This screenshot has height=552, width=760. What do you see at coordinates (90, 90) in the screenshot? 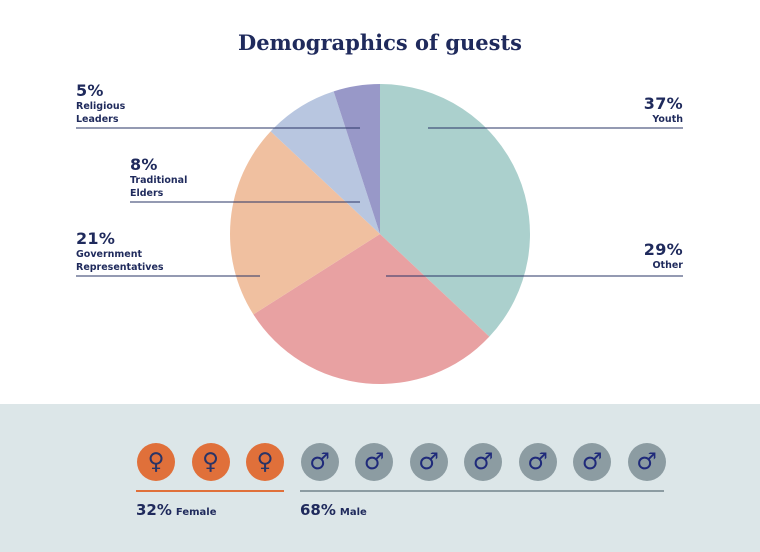
I see `pct-religious-leaders: 5%` at bounding box center [90, 90].